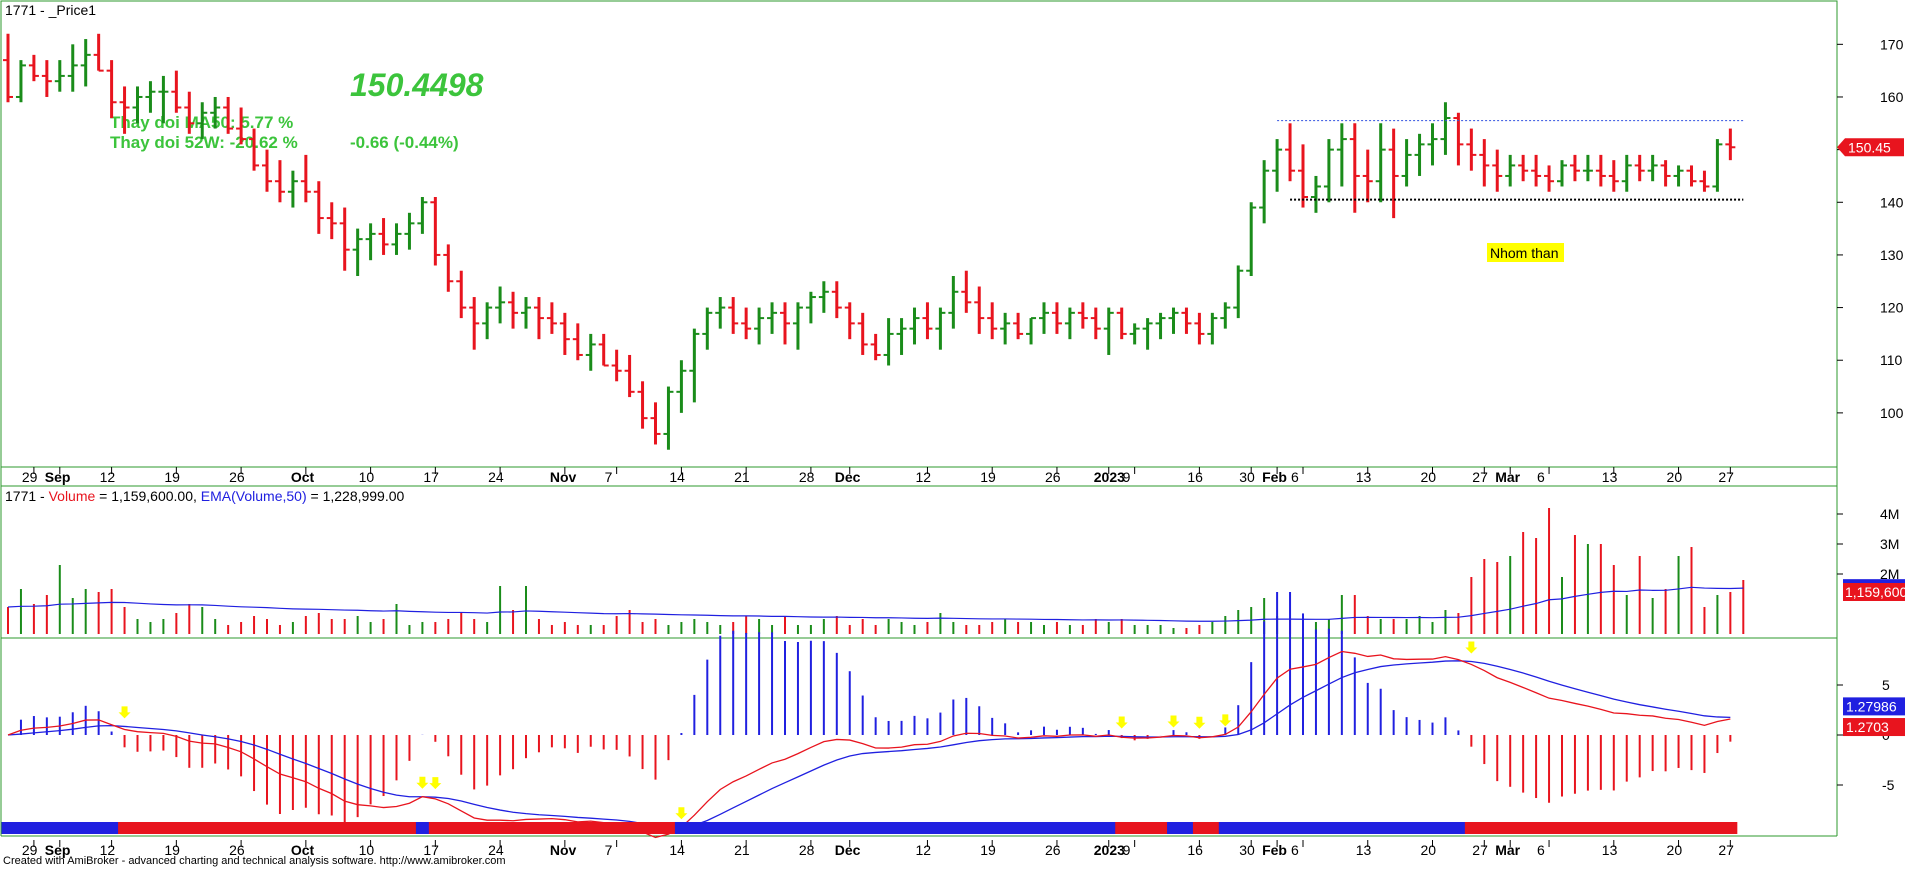 The image size is (1906, 873). I want to click on volume-axis-label: 4M, so click(1889, 514).